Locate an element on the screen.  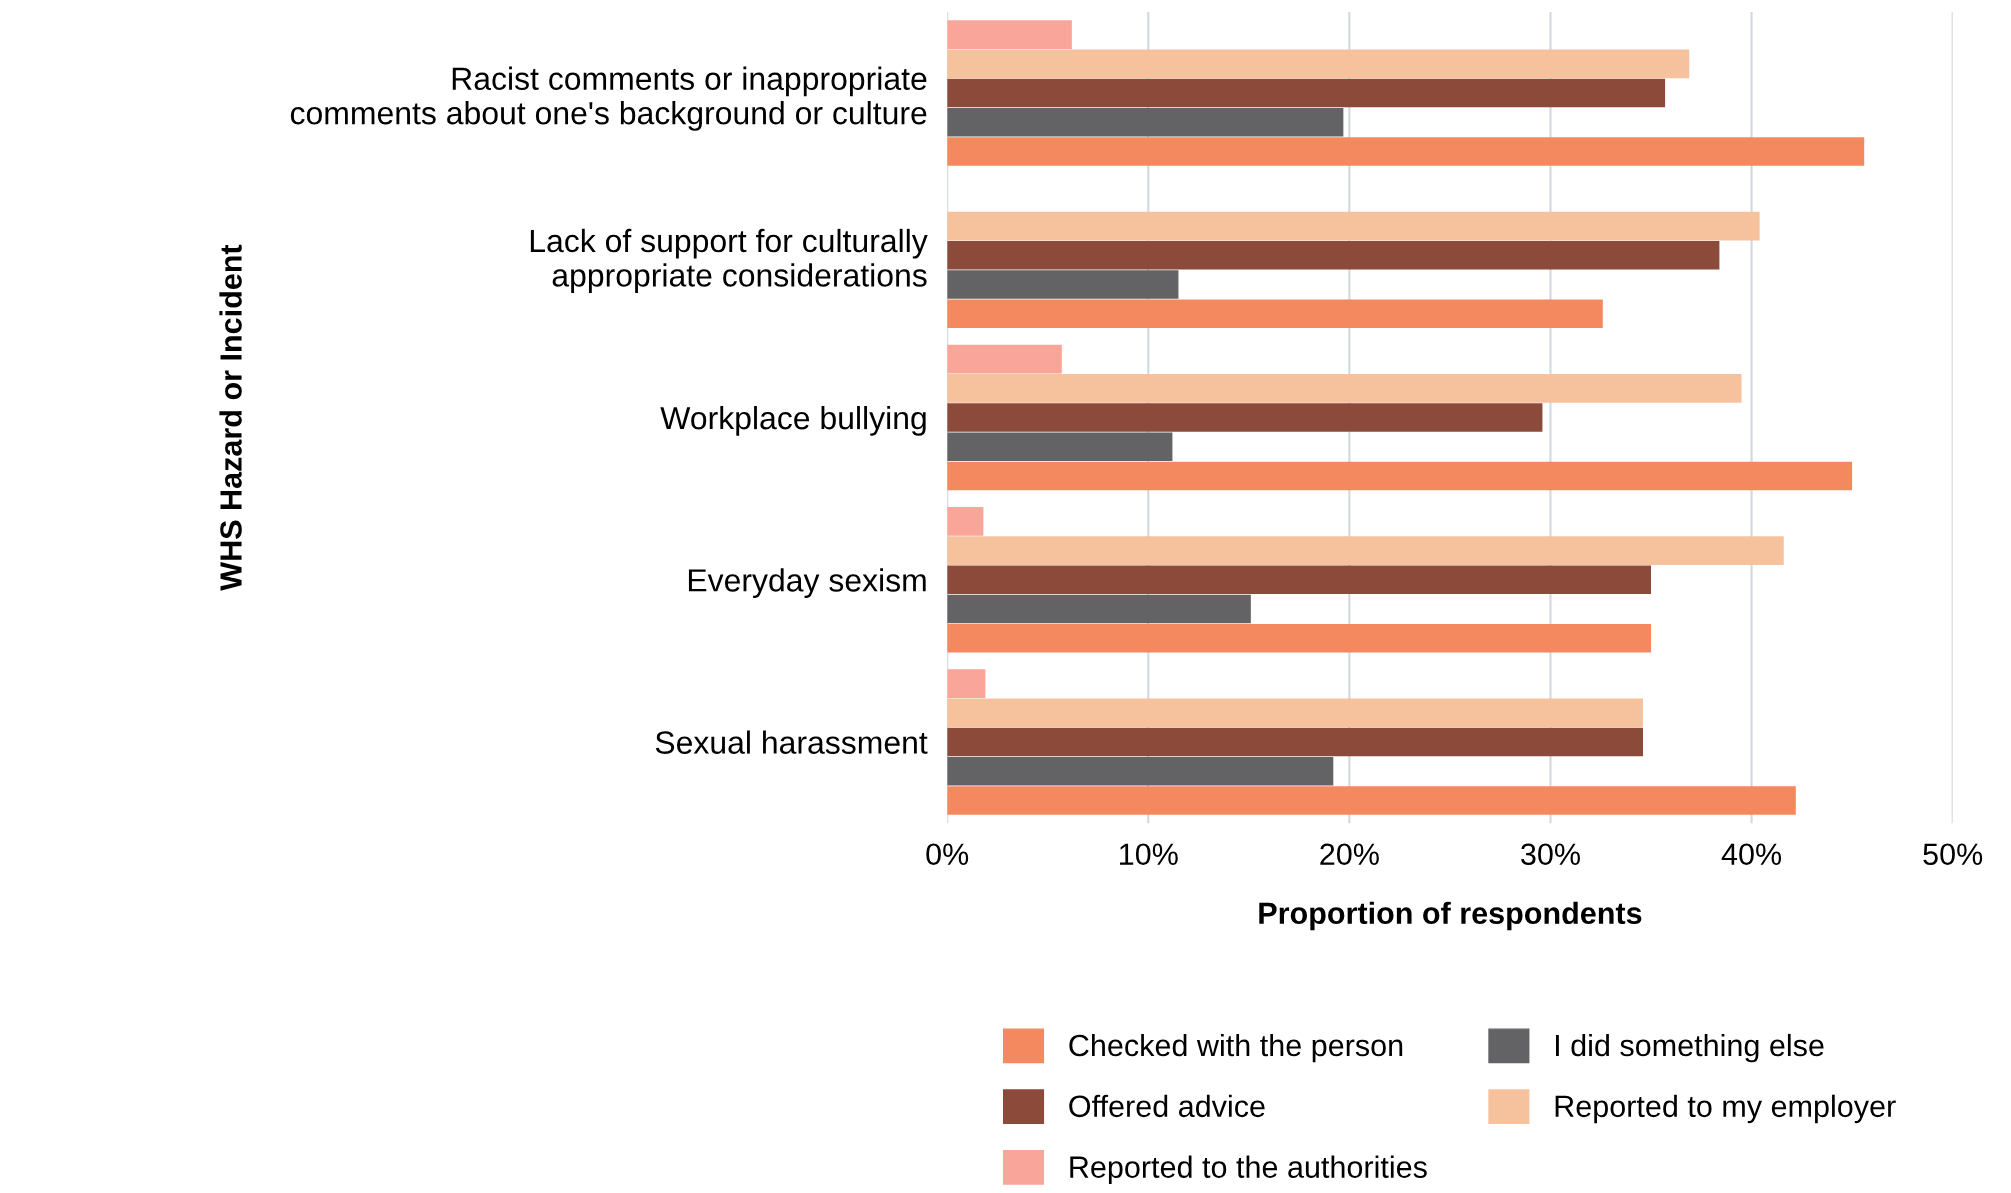
x-tick-label: 0% is located at coordinates (947, 854).